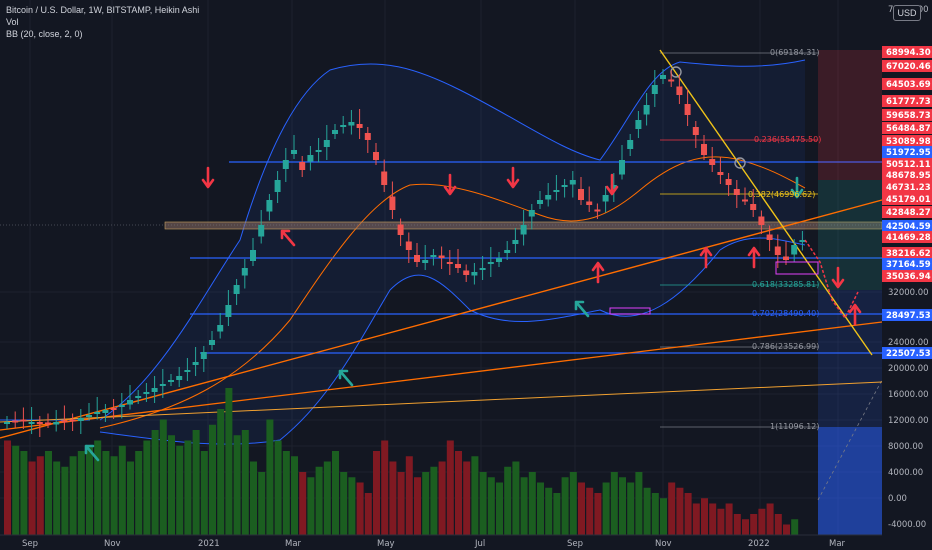 The width and height of the screenshot is (932, 550). What do you see at coordinates (907, 353) in the screenshot?
I see `price-tag: 22507.53` at bounding box center [907, 353].